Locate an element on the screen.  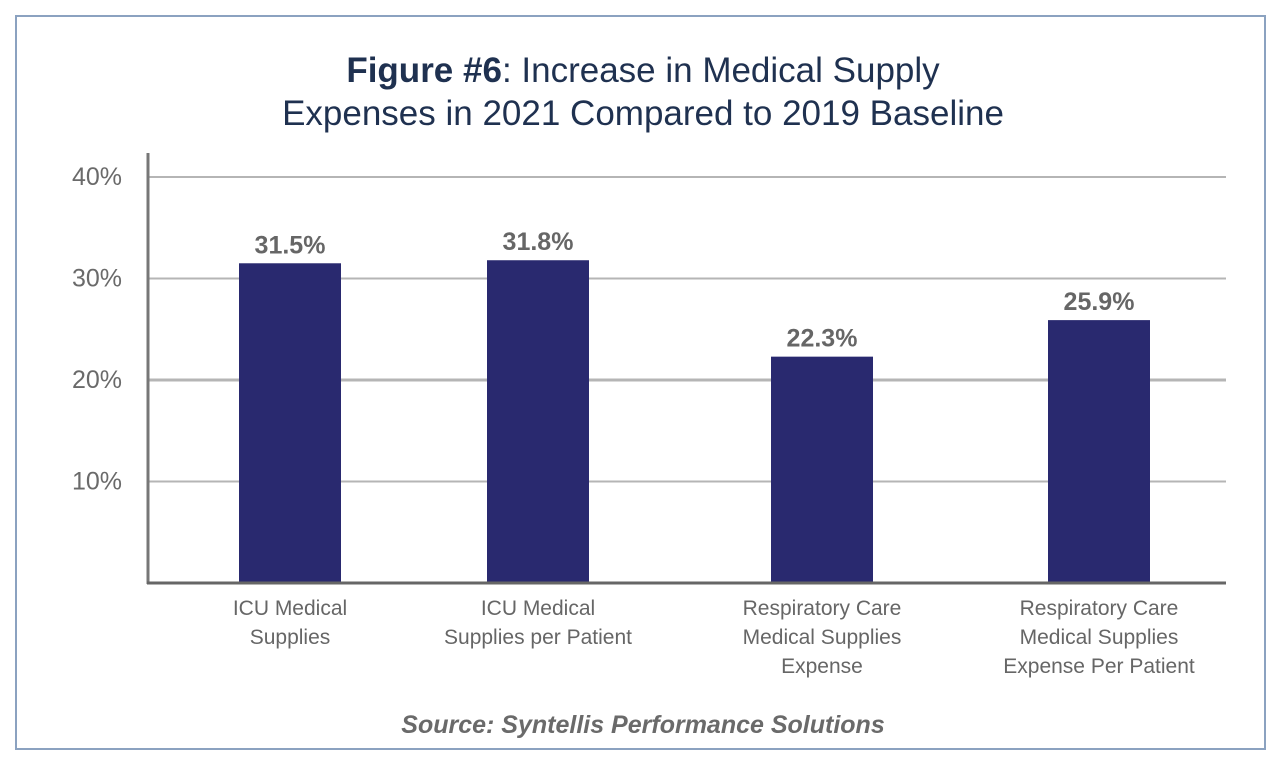
source-note: Source: Syntellis Performance Solutions is located at coordinates (643, 725).